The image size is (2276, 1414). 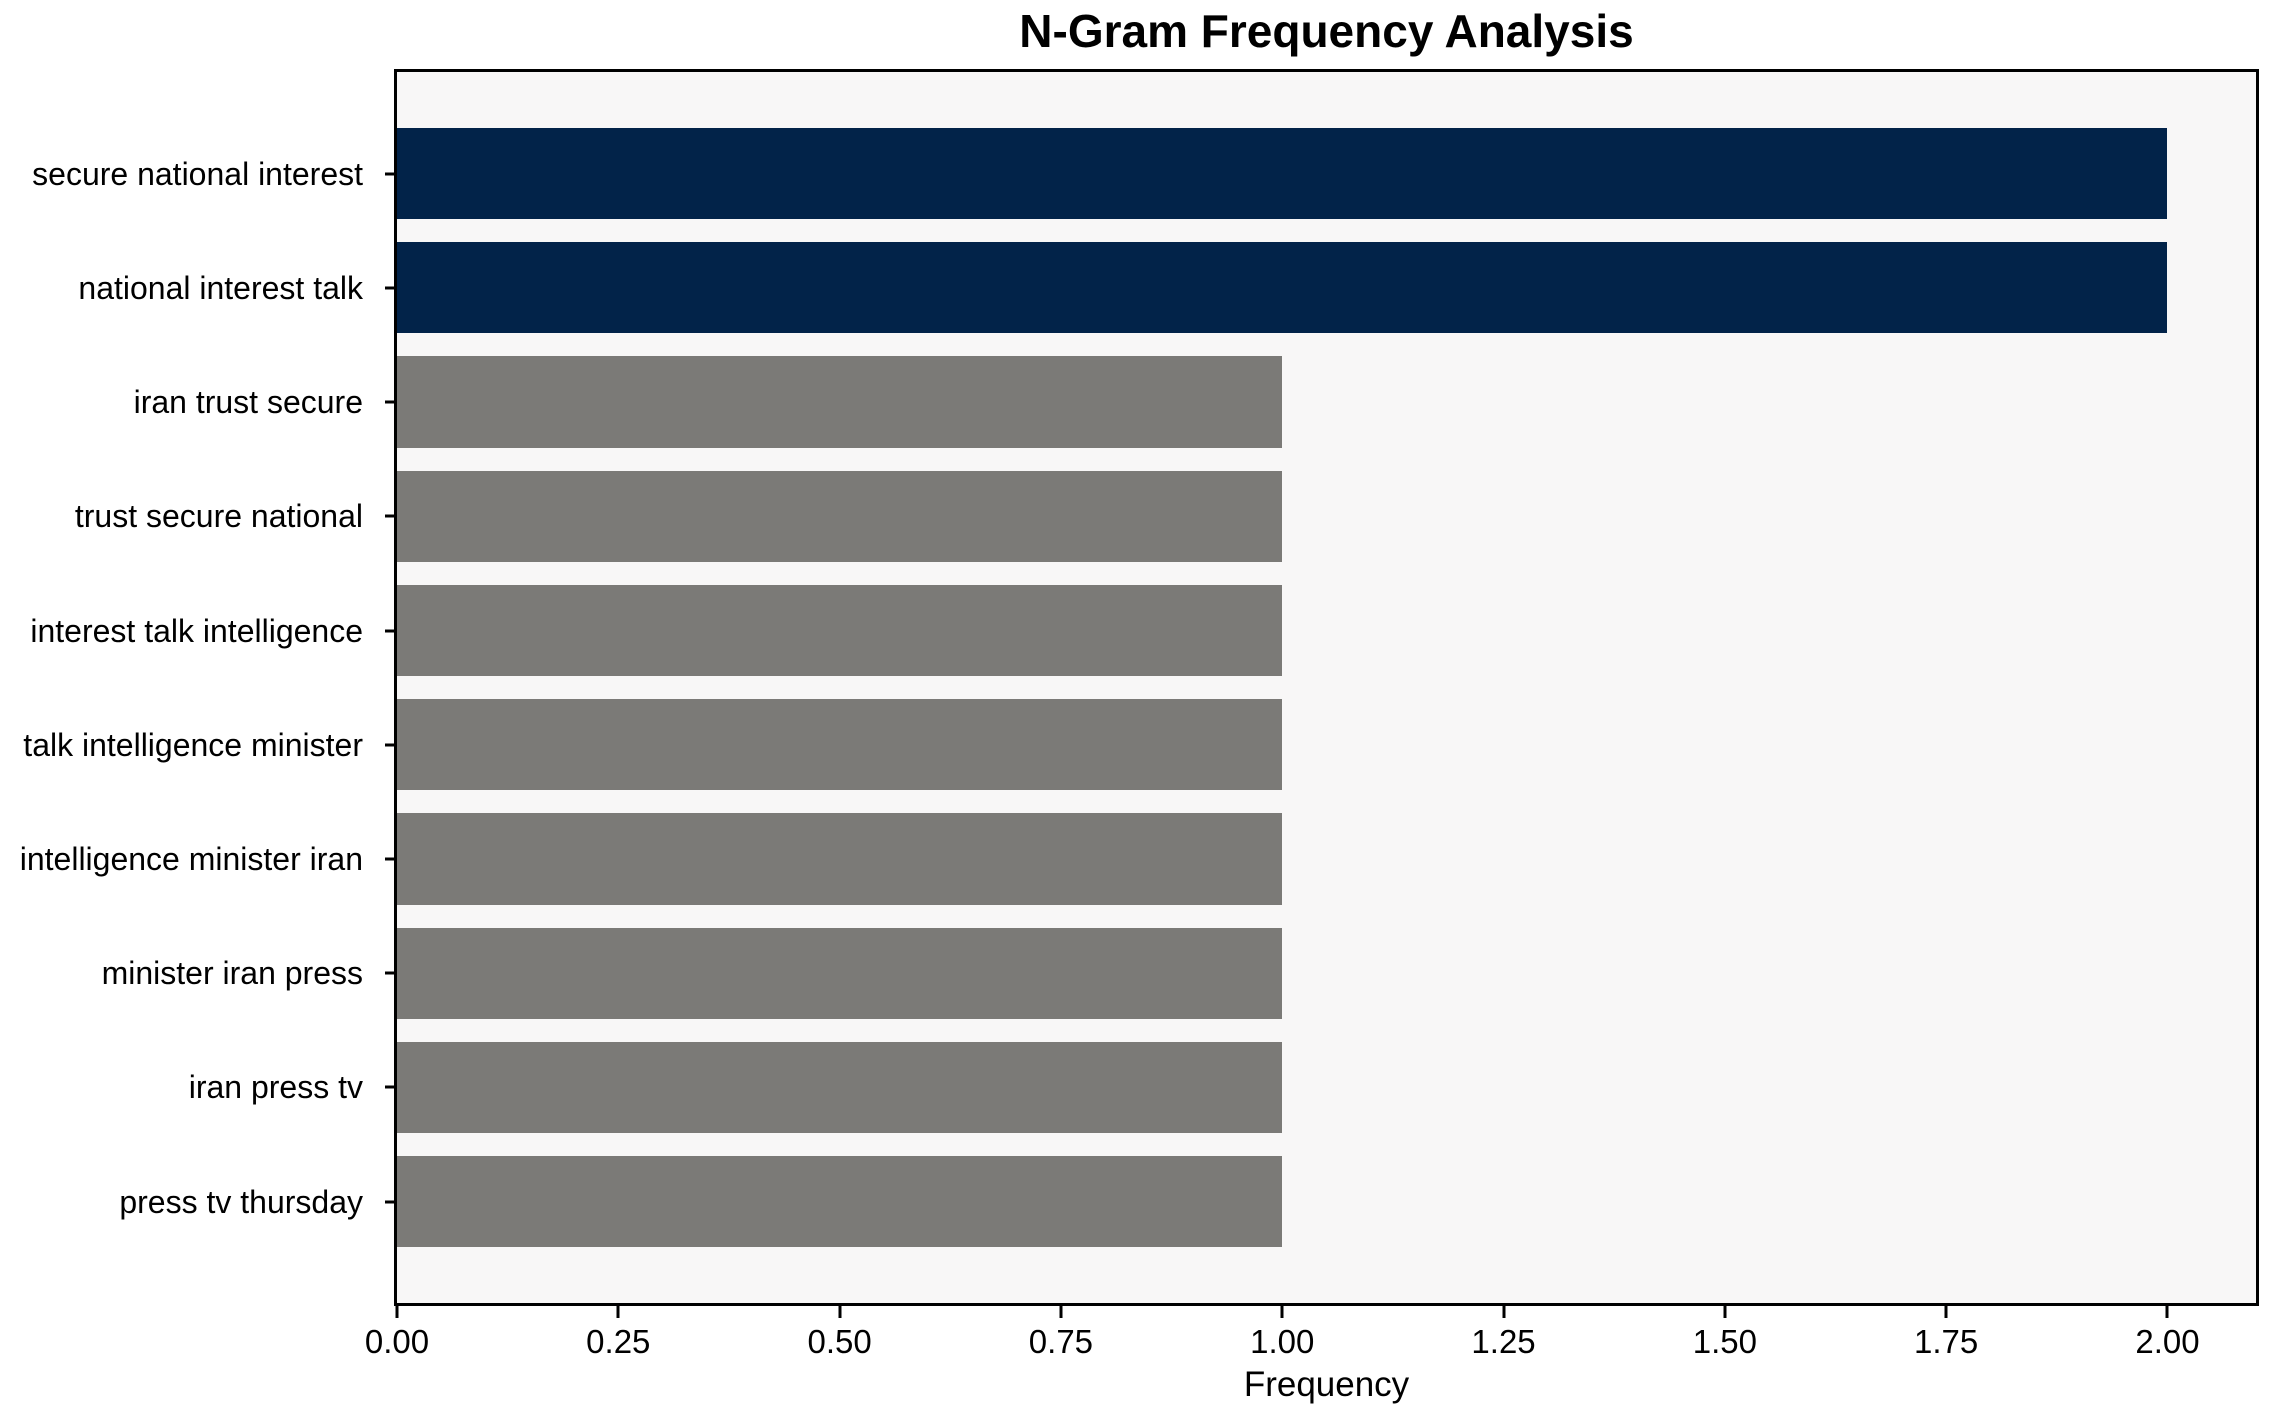 I want to click on y-tick-label: trust secure national, so click(x=218, y=516).